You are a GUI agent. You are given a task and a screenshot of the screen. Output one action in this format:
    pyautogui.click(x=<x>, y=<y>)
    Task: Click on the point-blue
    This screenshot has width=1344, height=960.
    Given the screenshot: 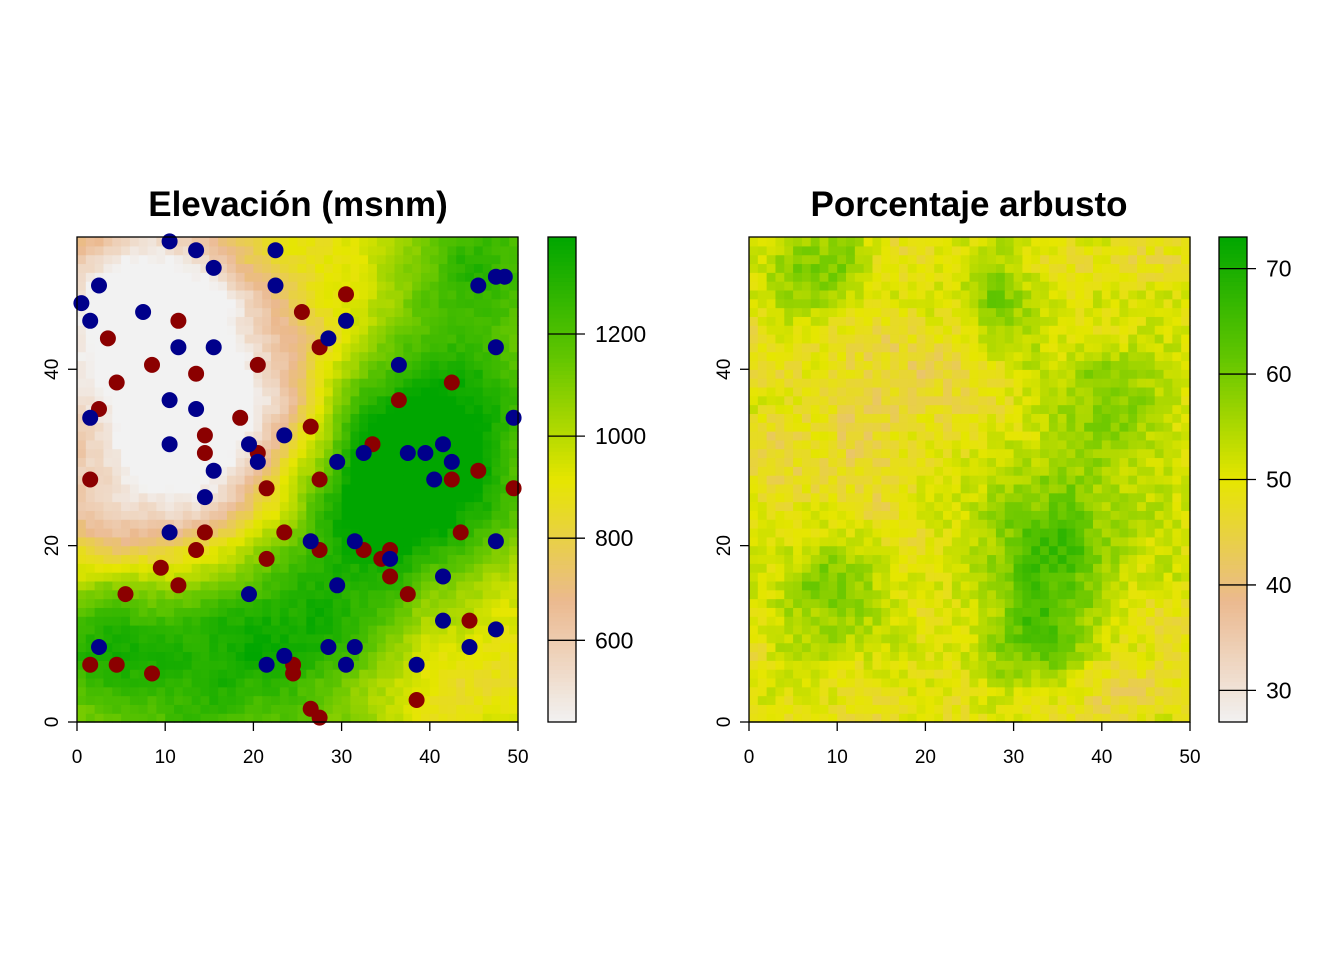 What is the action you would take?
    pyautogui.click(x=495, y=347)
    